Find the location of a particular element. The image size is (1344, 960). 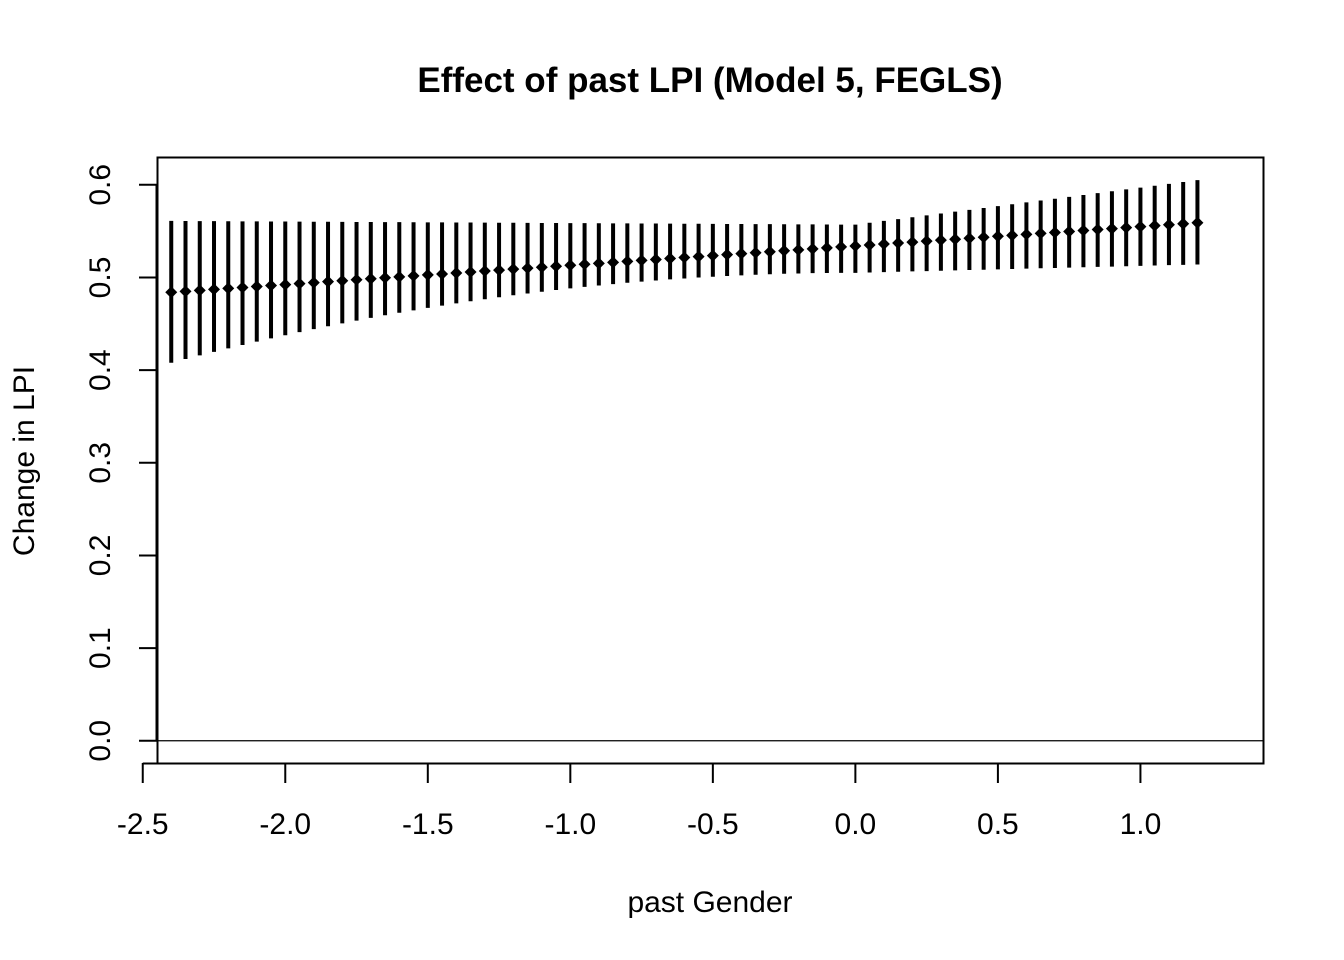

x-tick-label: -1.0 is located at coordinates (570, 824).